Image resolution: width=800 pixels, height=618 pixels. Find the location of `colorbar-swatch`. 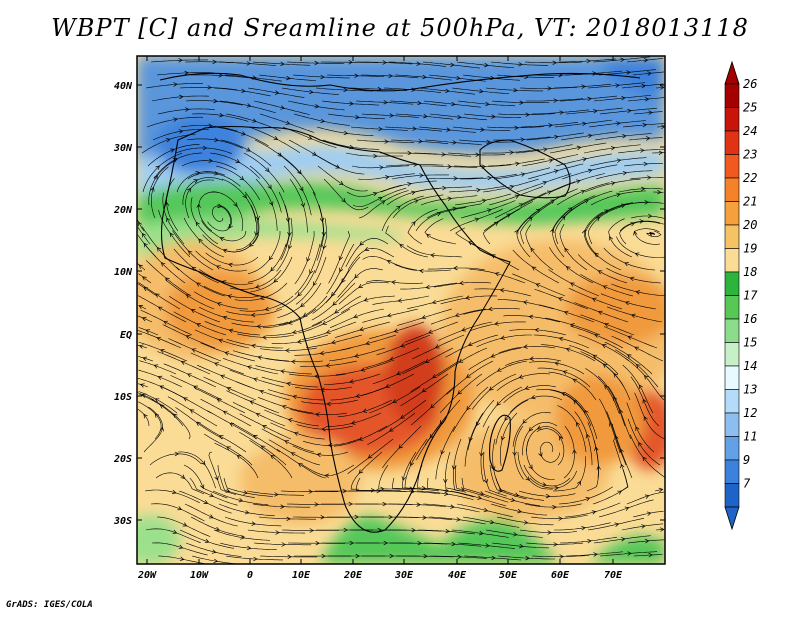

colorbar-swatch is located at coordinates (732, 260).